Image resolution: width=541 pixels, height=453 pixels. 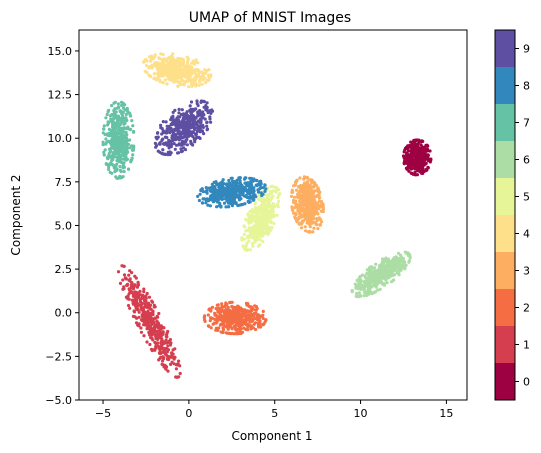 What do you see at coordinates (60, 138) in the screenshot?
I see `y-tick-label: 10.0` at bounding box center [60, 138].